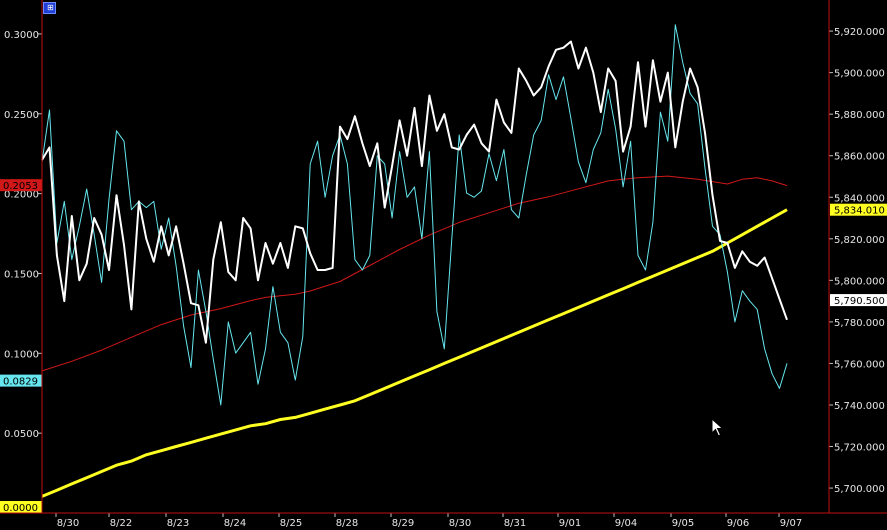  What do you see at coordinates (235, 523) in the screenshot?
I see `x-tick-label: 8/24` at bounding box center [235, 523].